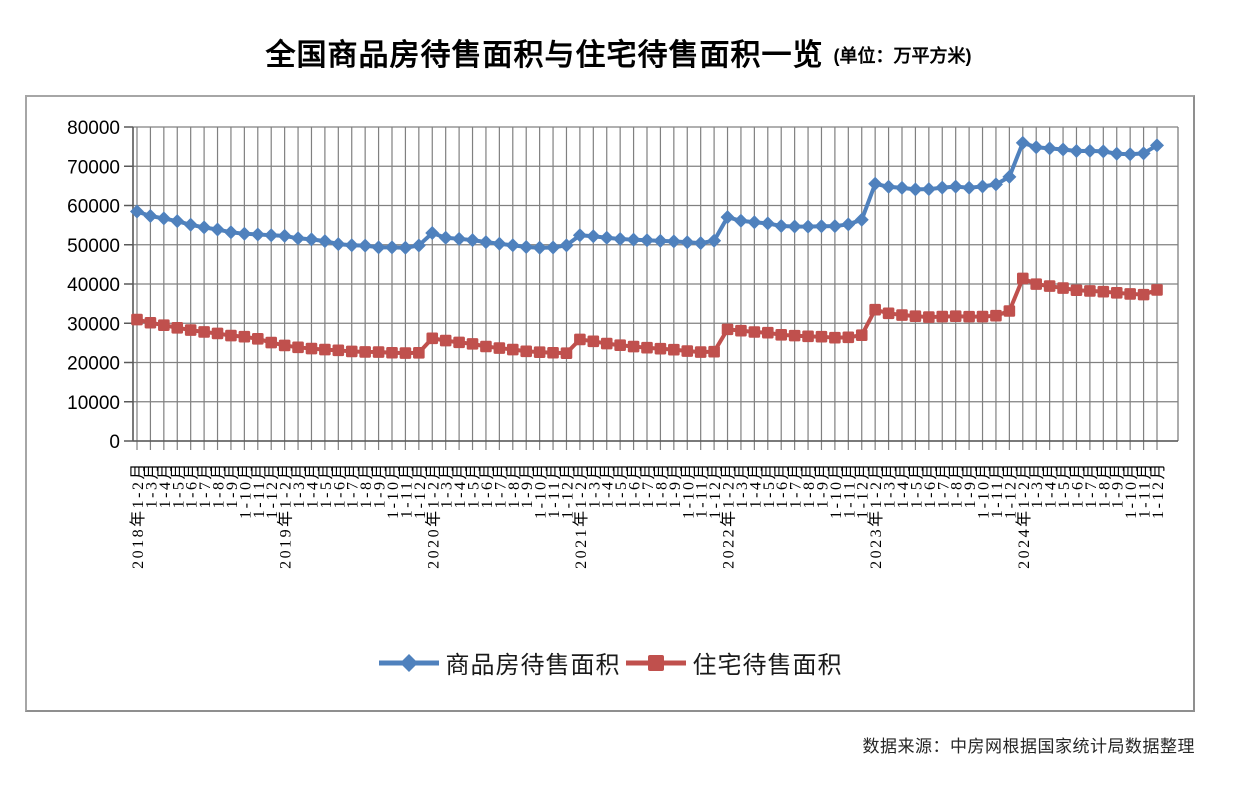 The image size is (1237, 791). Describe the element at coordinates (114, 442) in the screenshot. I see `y-tick-label: 0` at that location.